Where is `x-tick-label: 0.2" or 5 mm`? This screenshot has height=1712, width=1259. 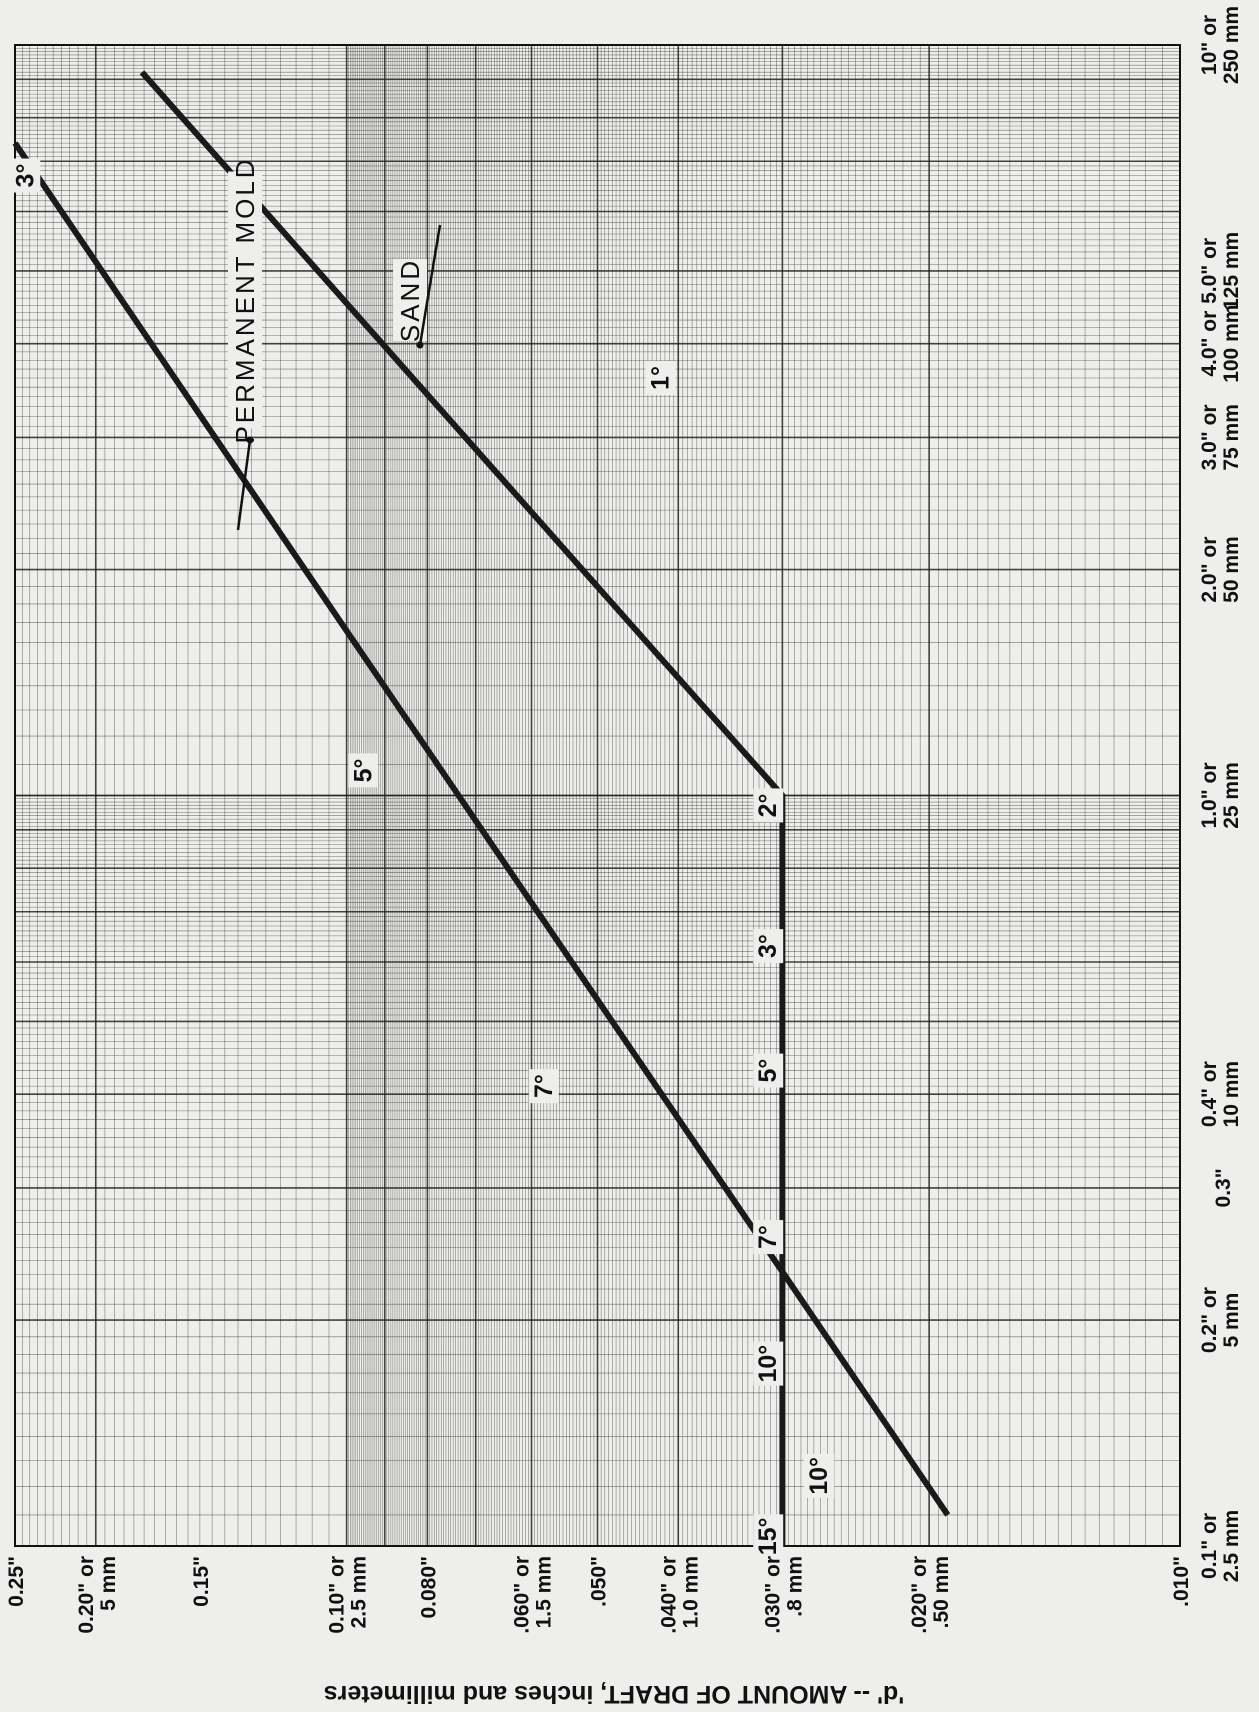
x-tick-label: 0.2" or 5 mm is located at coordinates (1220, 1320).